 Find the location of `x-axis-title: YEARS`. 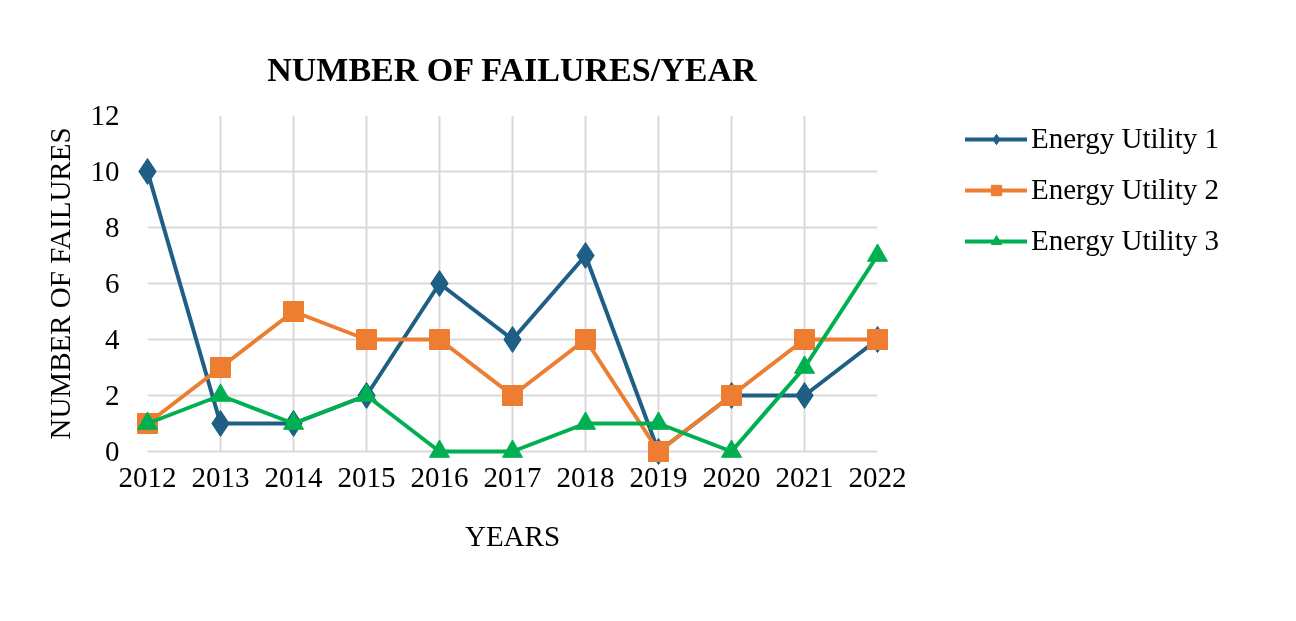

x-axis-title: YEARS is located at coordinates (512, 535).